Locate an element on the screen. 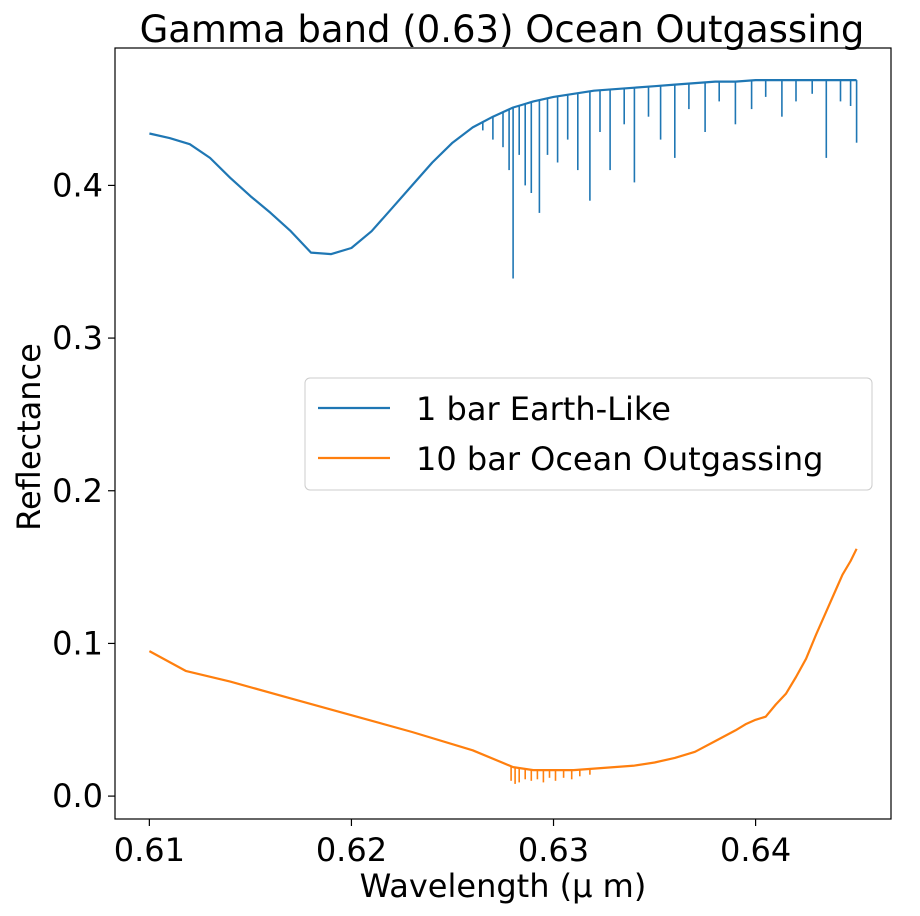  x-axis-label: Wavelength (μ m) is located at coordinates (503, 886).